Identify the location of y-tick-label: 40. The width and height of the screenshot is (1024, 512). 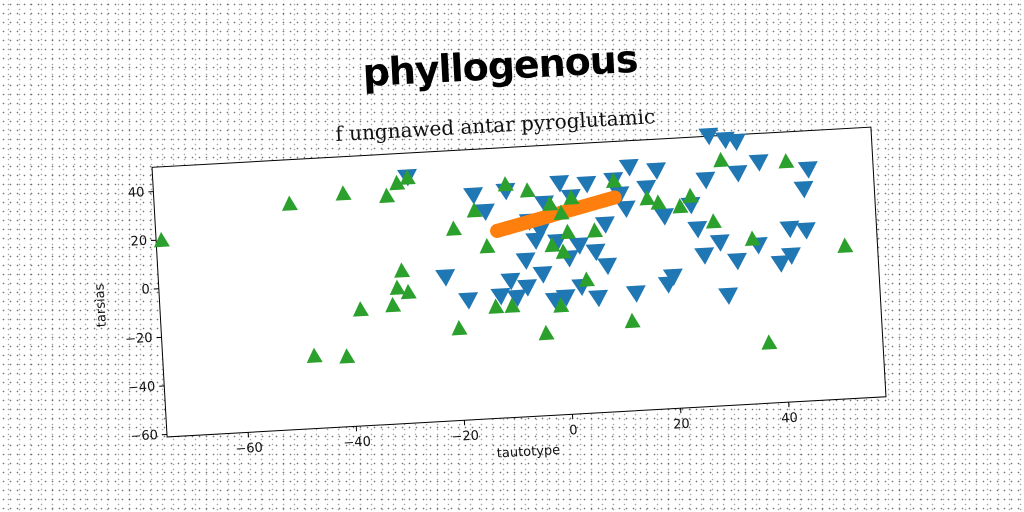
(135, 193).